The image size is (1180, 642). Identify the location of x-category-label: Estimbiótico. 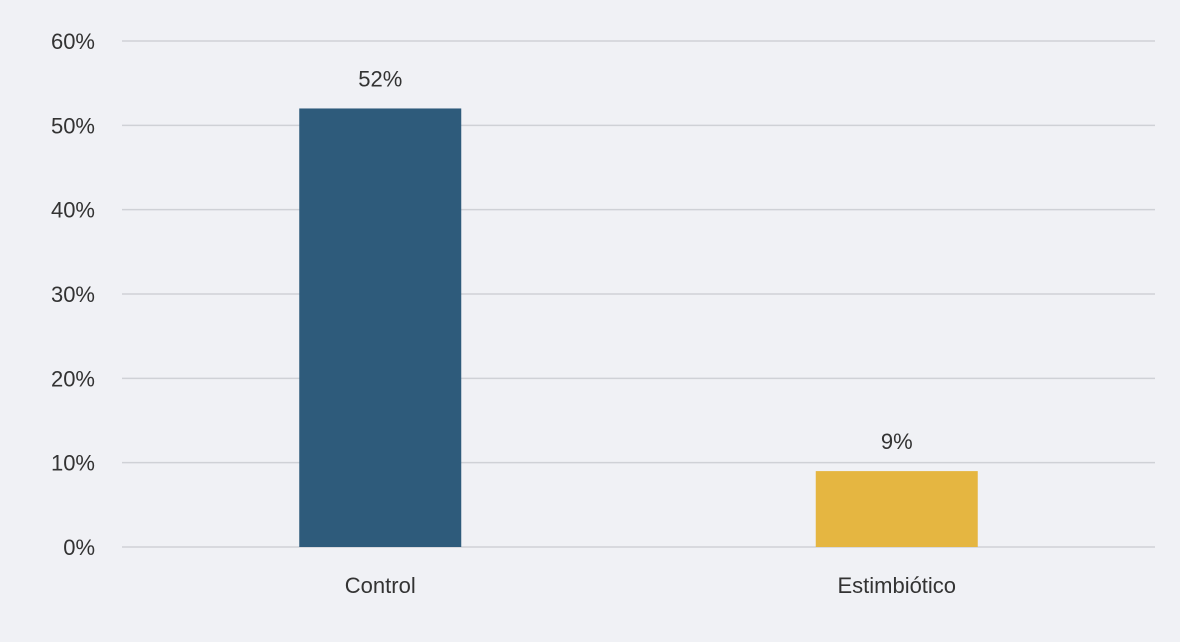
(896, 585).